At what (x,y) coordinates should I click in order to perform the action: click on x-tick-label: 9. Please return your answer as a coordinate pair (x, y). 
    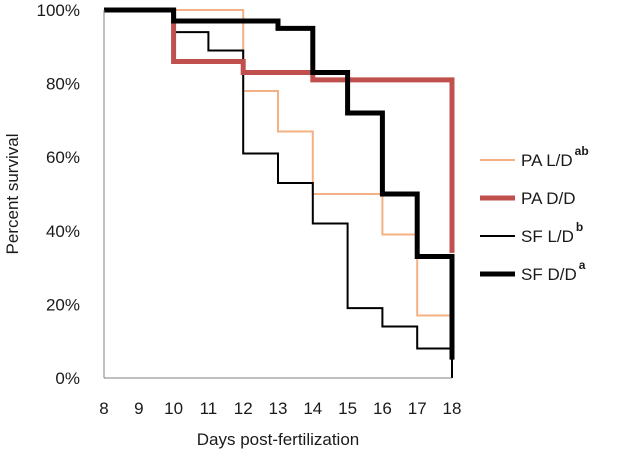
    Looking at the image, I should click on (138, 408).